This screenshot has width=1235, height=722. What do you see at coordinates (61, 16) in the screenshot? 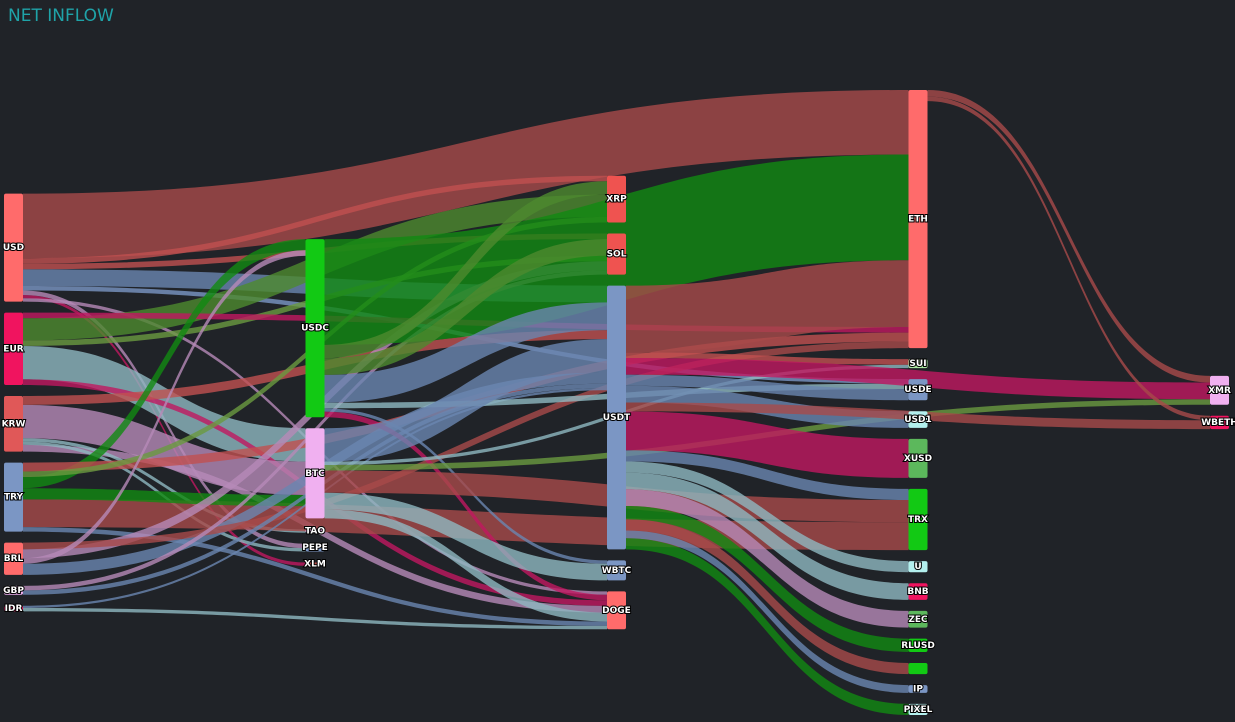
I see `chart-title: NET INFLOW` at bounding box center [61, 16].